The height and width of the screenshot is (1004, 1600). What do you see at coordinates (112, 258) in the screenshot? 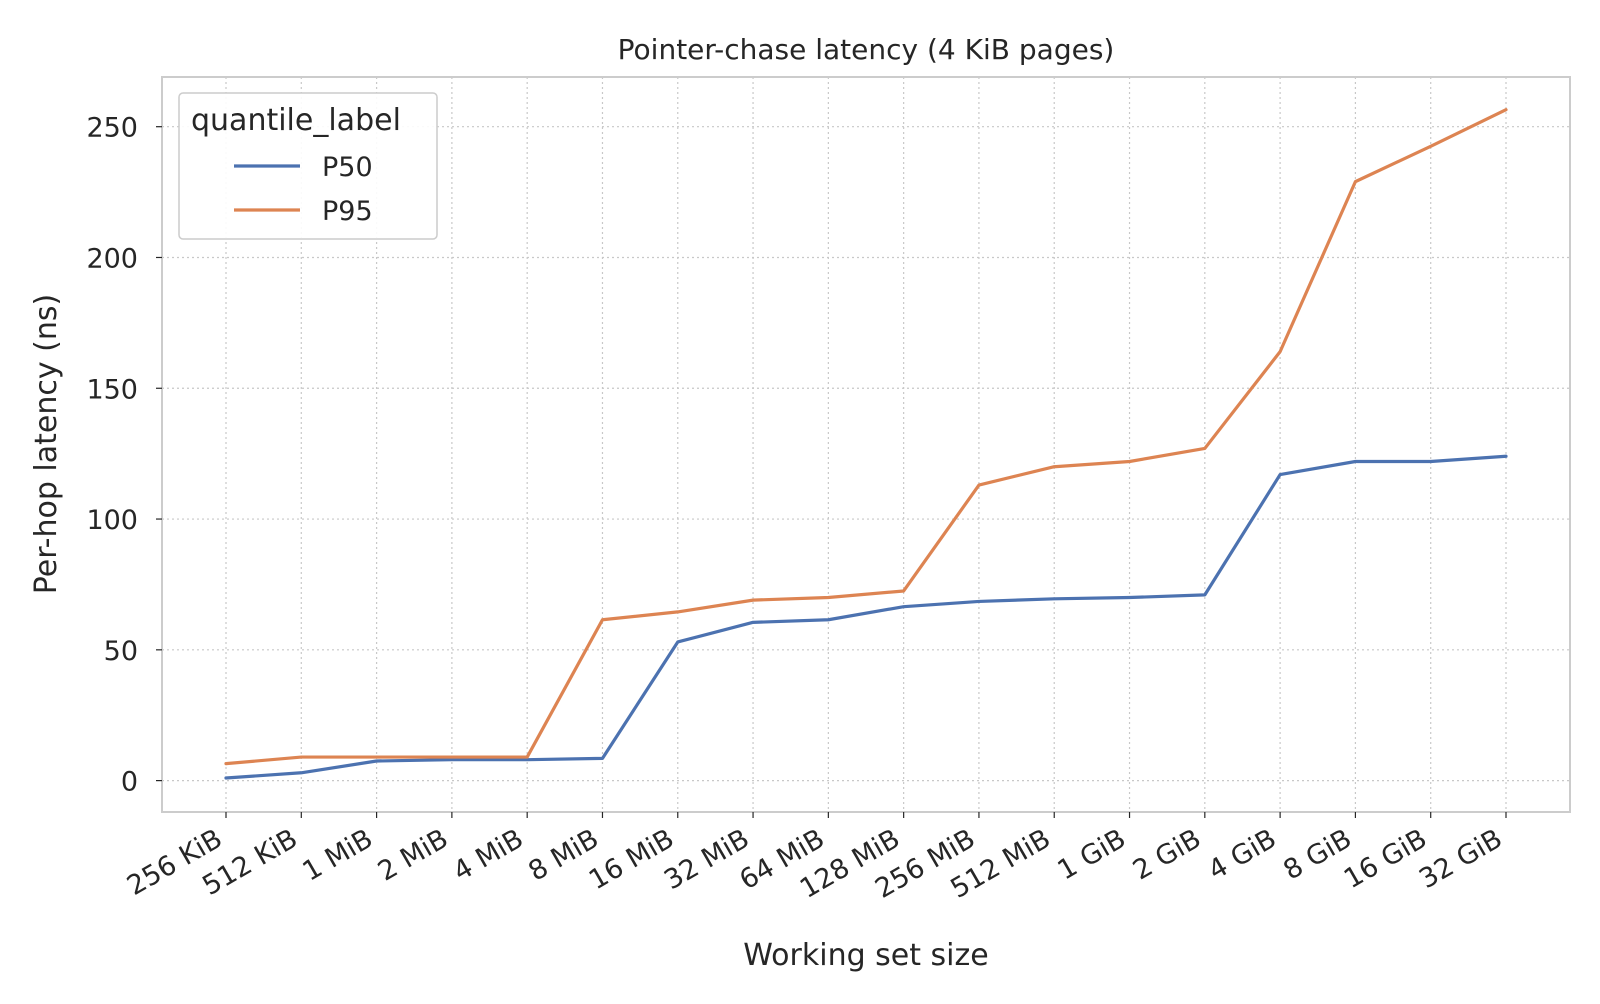
I see `y-tick-label: 200` at bounding box center [112, 258].